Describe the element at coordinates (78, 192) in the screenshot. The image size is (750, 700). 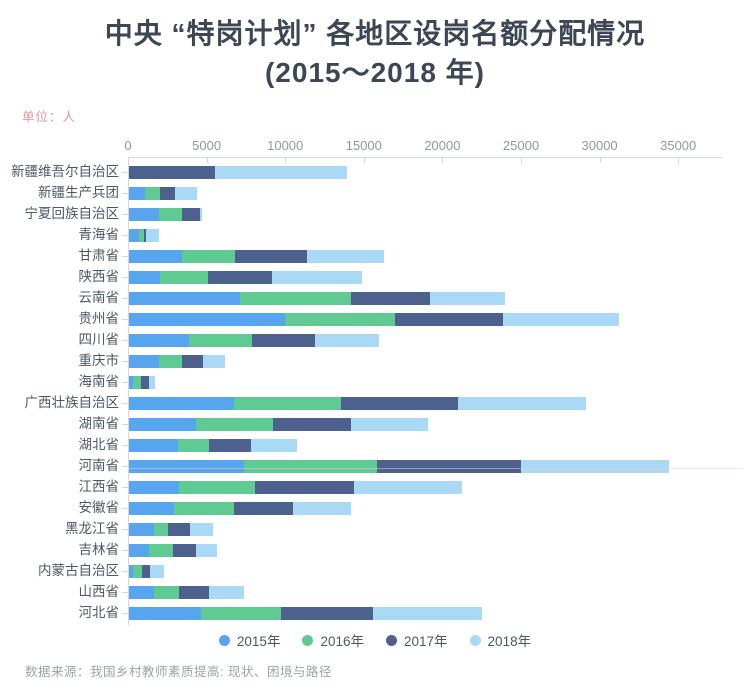
I see `category-label: 新疆生产兵团` at that location.